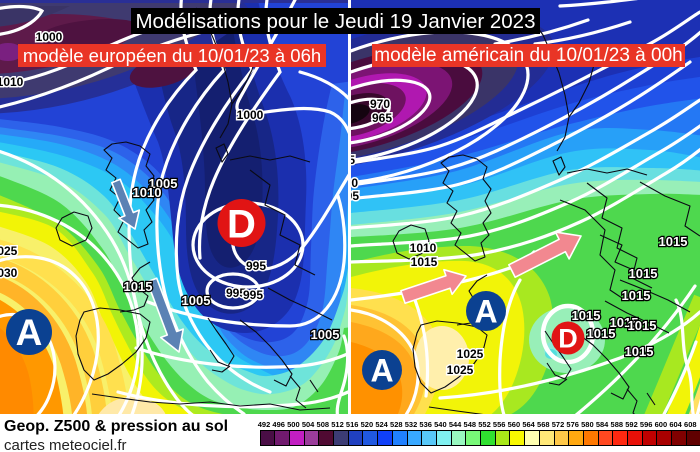 The width and height of the screenshot is (700, 452). What do you see at coordinates (380, 104) in the screenshot?
I see `svg-text: 970` at bounding box center [380, 104].